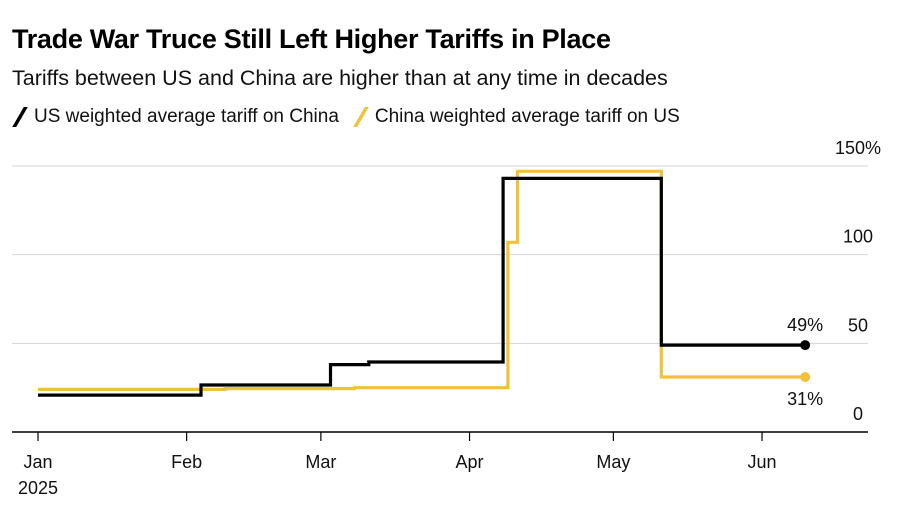 Image resolution: width=900 pixels, height=510 pixels. What do you see at coordinates (470, 462) in the screenshot?
I see `x-tick-label-3: Apr` at bounding box center [470, 462].